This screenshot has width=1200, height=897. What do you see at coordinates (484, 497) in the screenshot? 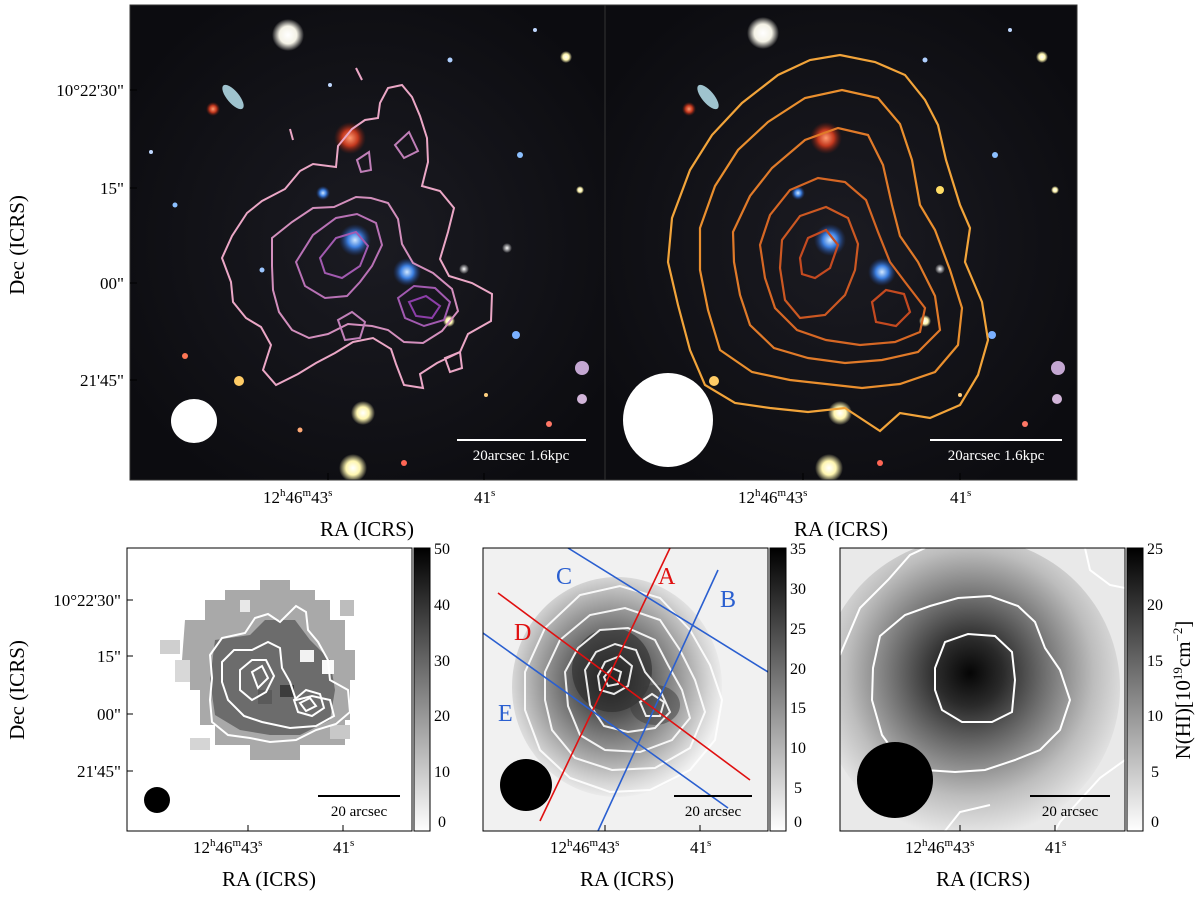
I see `ra-tick-label-41: 41s` at bounding box center [484, 497].